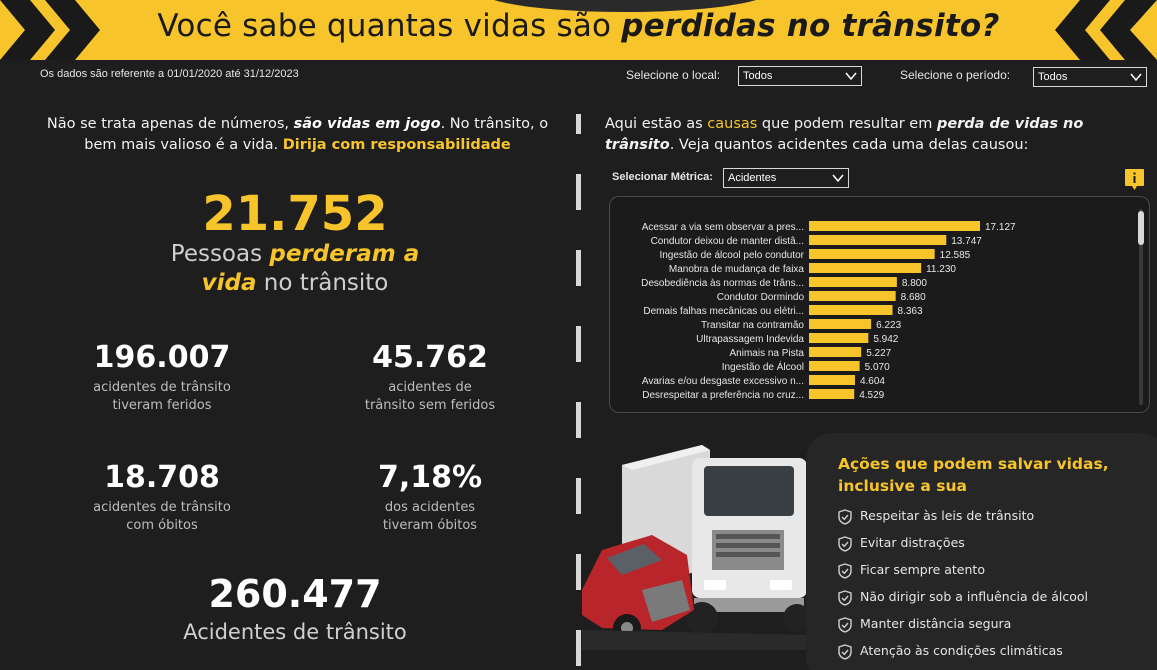 Image resolution: width=1157 pixels, height=670 pixels. I want to click on lost-emphasis1: perderam a, so click(344, 254).